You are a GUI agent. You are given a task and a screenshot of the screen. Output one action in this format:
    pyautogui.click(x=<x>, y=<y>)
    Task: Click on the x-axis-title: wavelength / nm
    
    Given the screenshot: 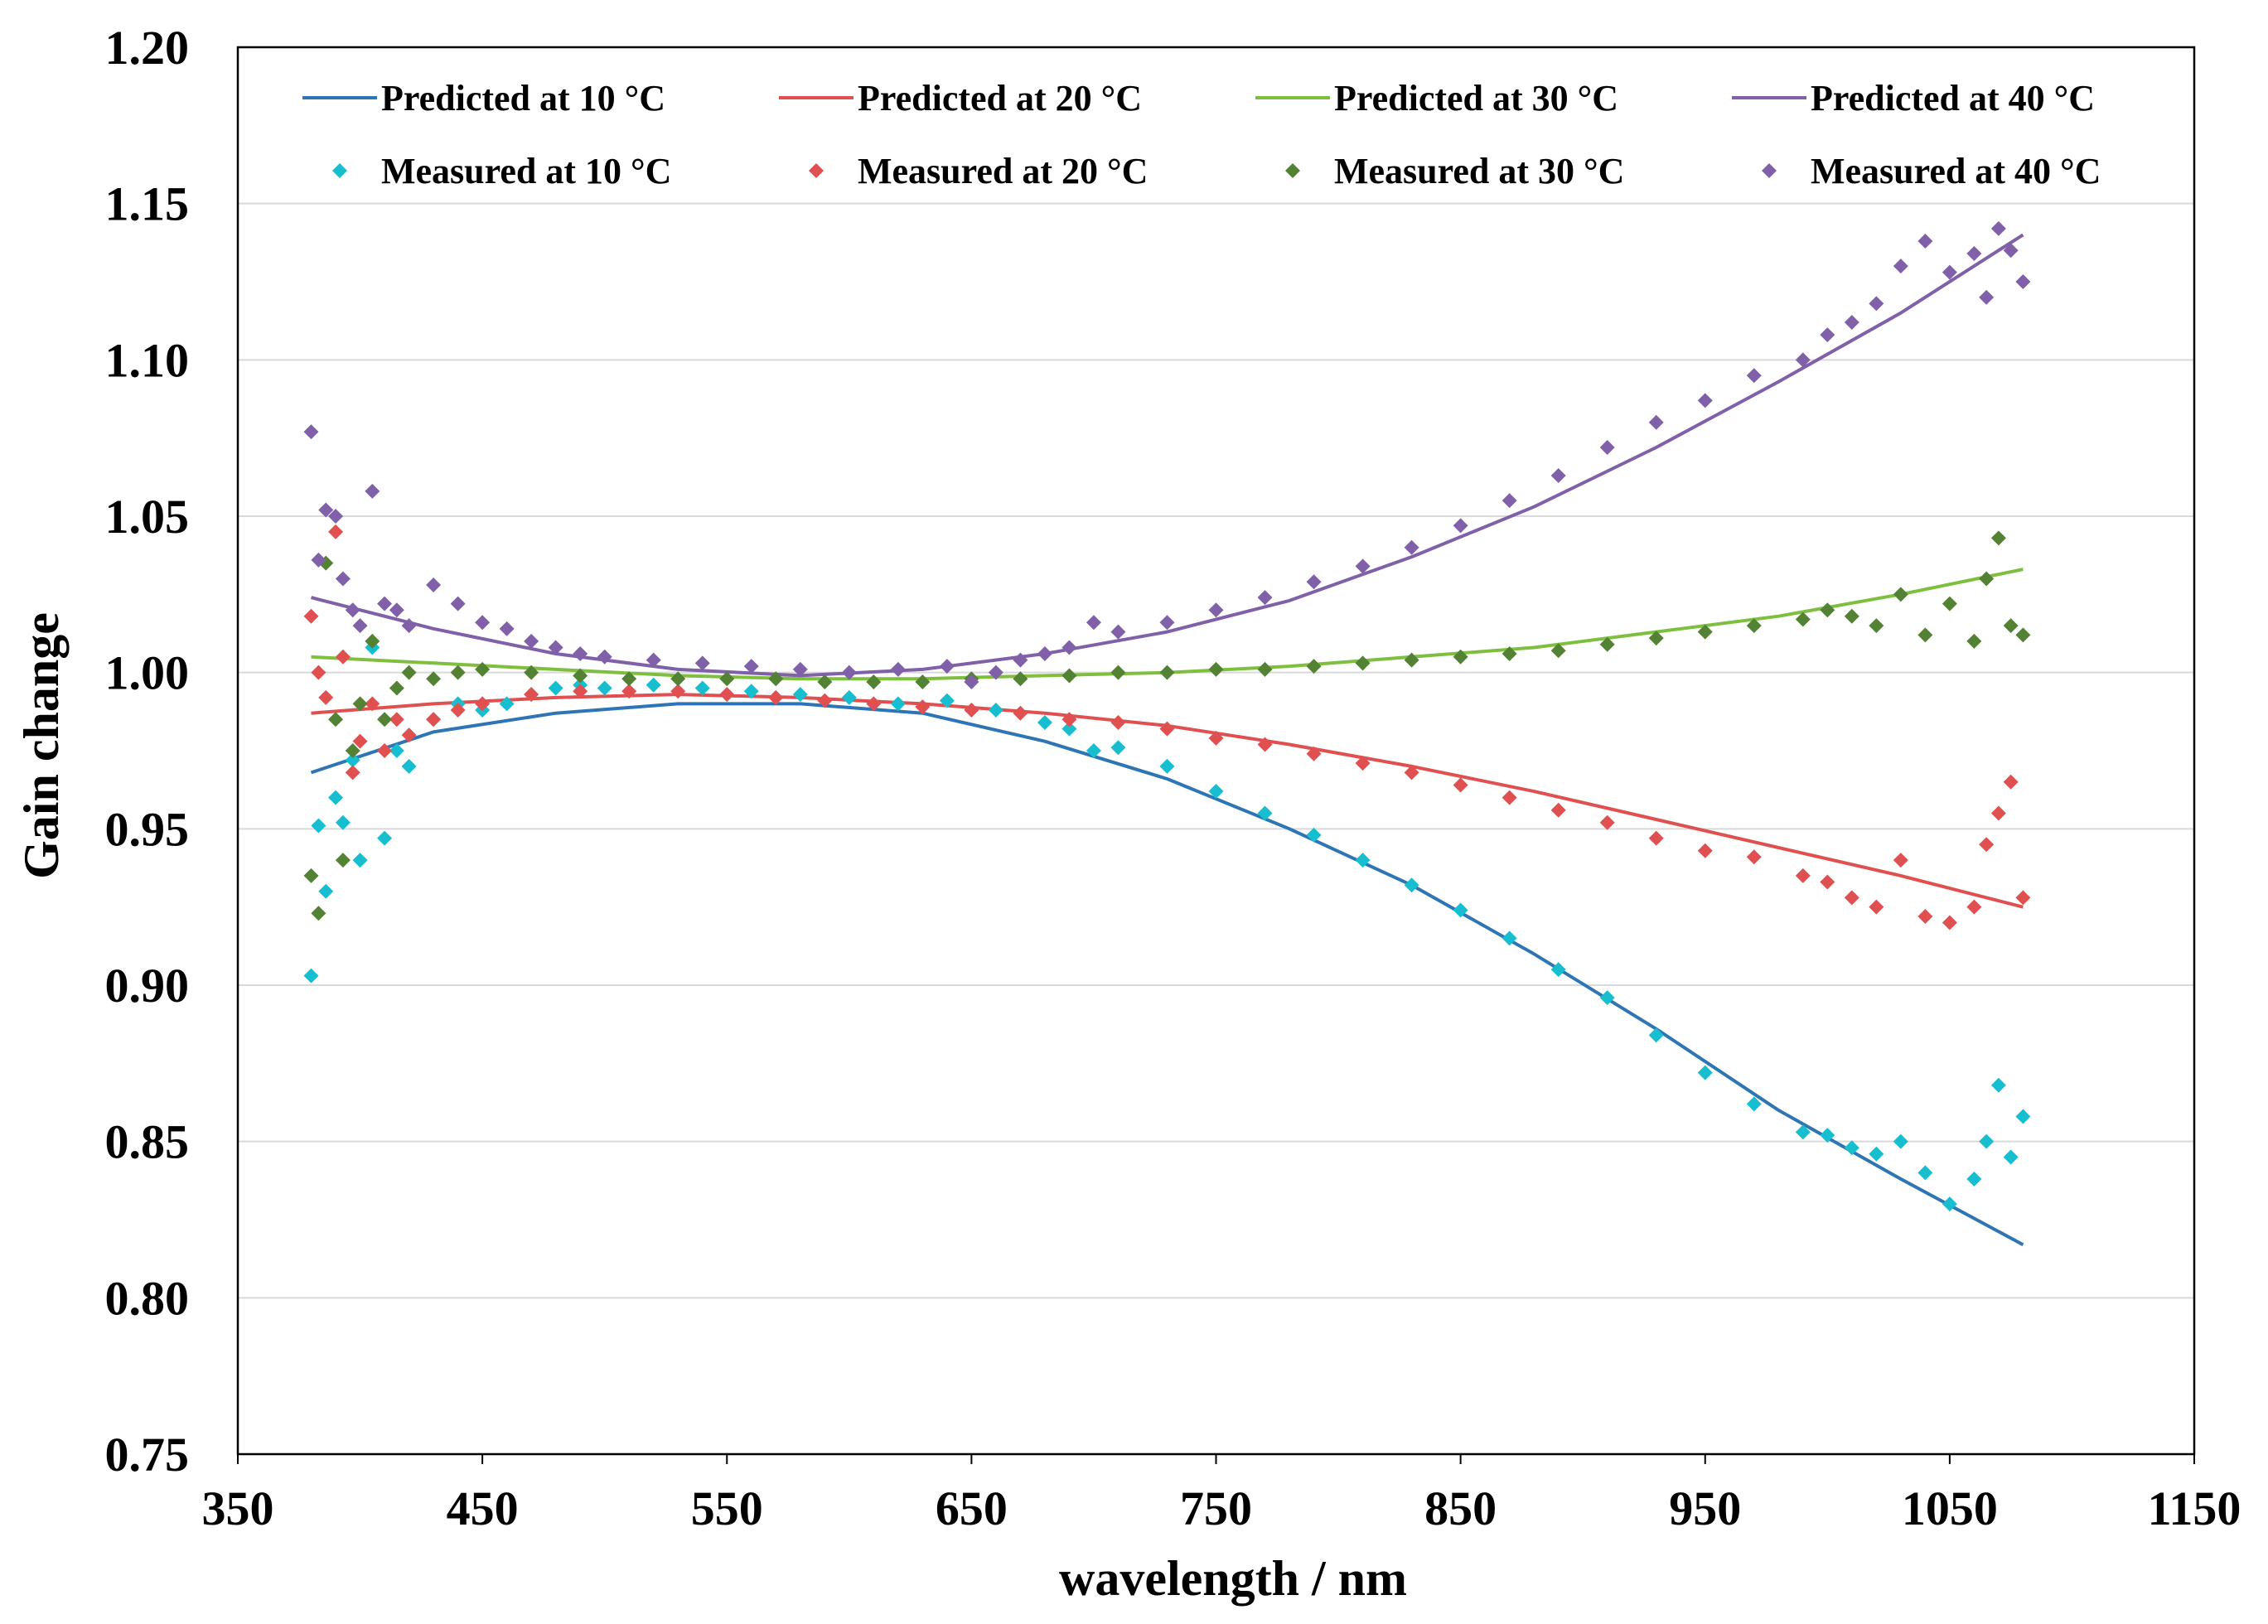 What is the action you would take?
    pyautogui.click(x=1233, y=1578)
    